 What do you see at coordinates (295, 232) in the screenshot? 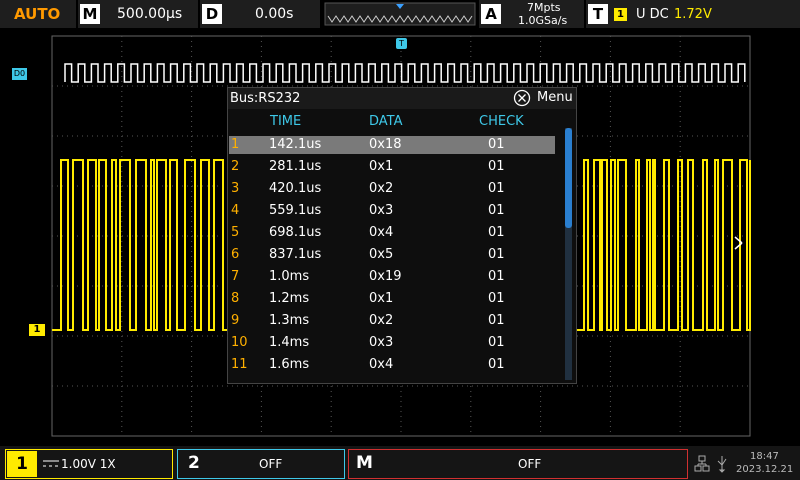
I see `table-cell: 698.1us` at bounding box center [295, 232].